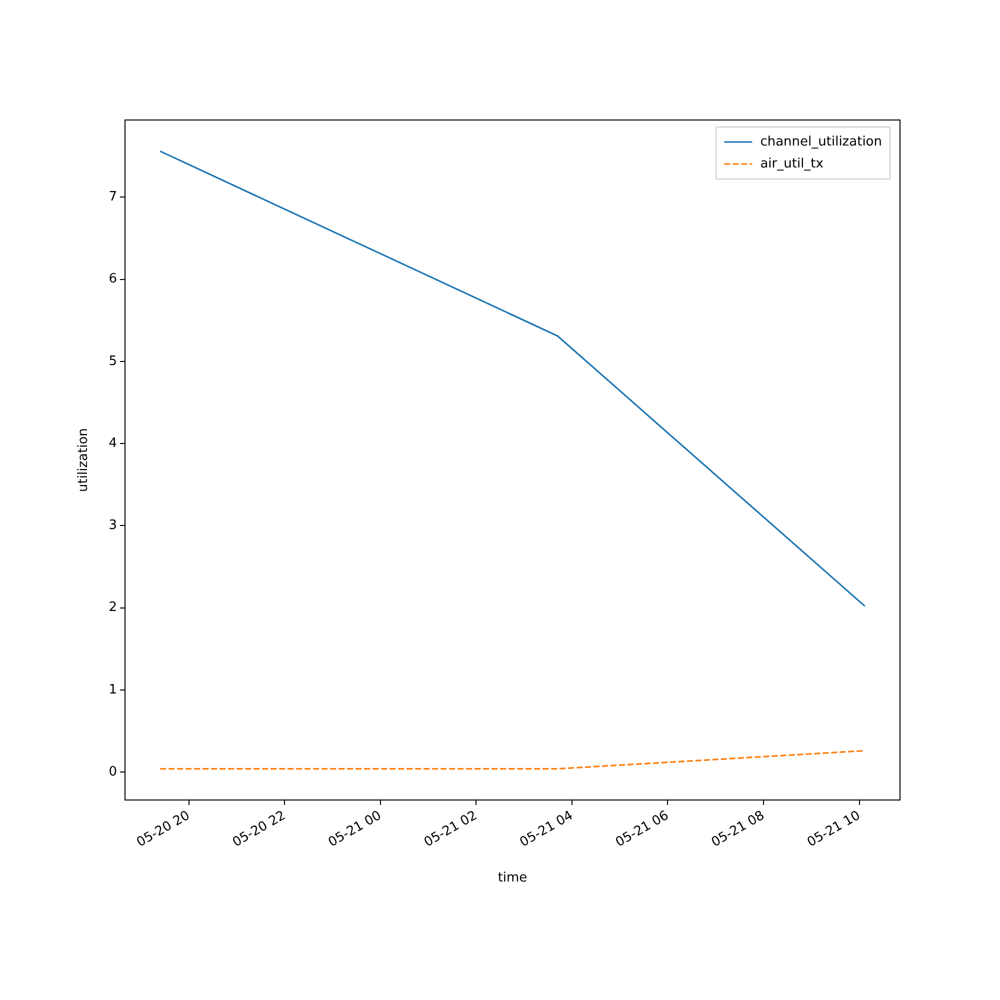  I want to click on y-tick-label: 3, so click(112, 526).